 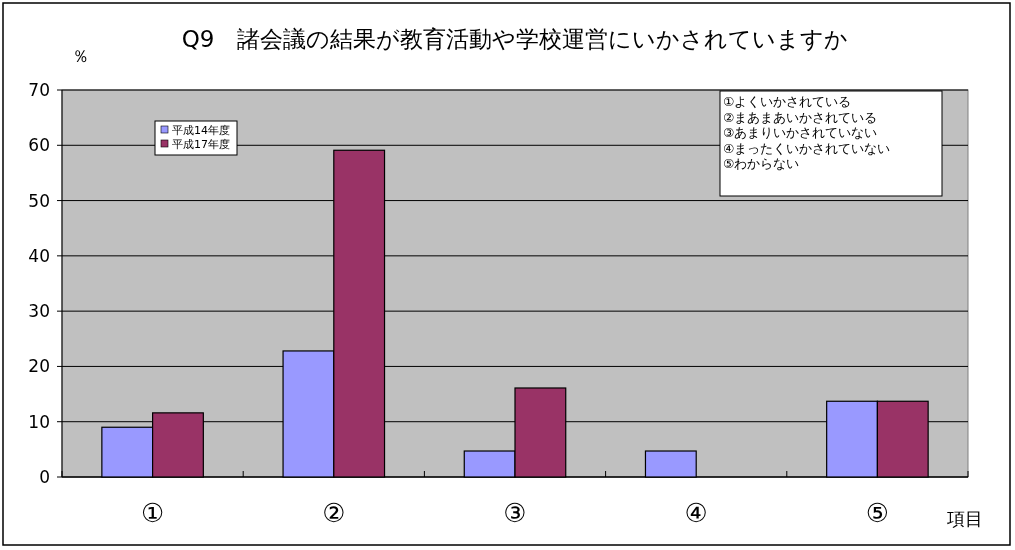 What do you see at coordinates (964, 518) in the screenshot?
I see `x-axis-title: 項目` at bounding box center [964, 518].